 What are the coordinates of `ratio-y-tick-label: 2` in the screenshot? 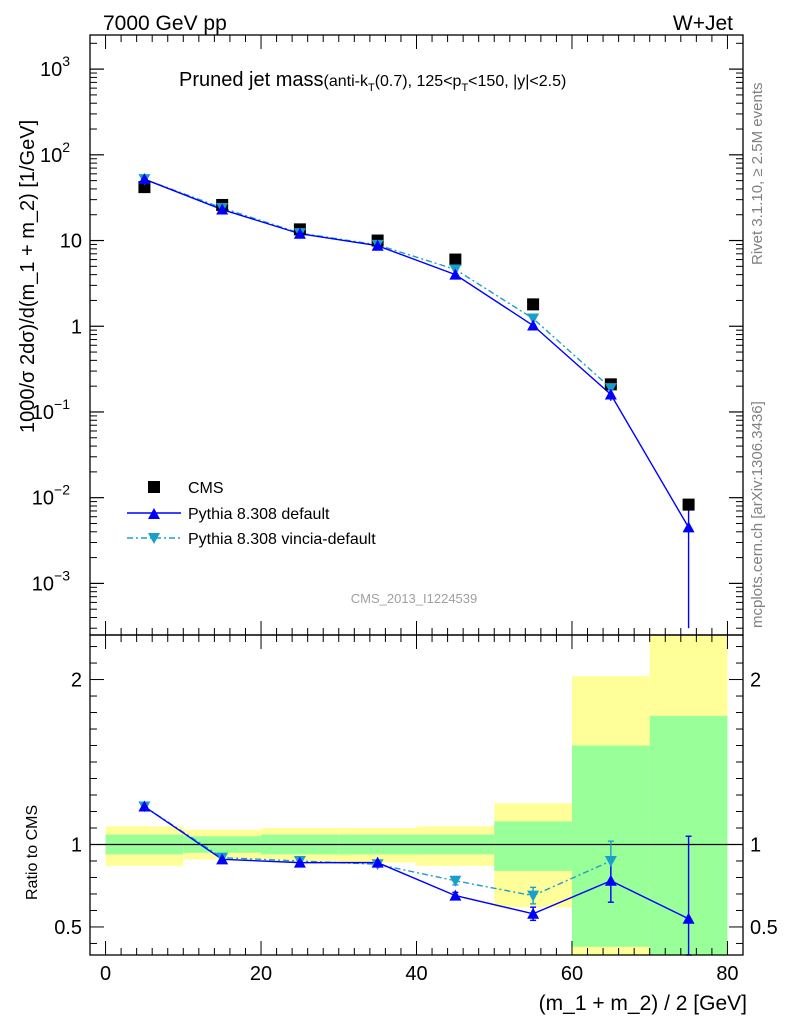 It's located at (76, 681).